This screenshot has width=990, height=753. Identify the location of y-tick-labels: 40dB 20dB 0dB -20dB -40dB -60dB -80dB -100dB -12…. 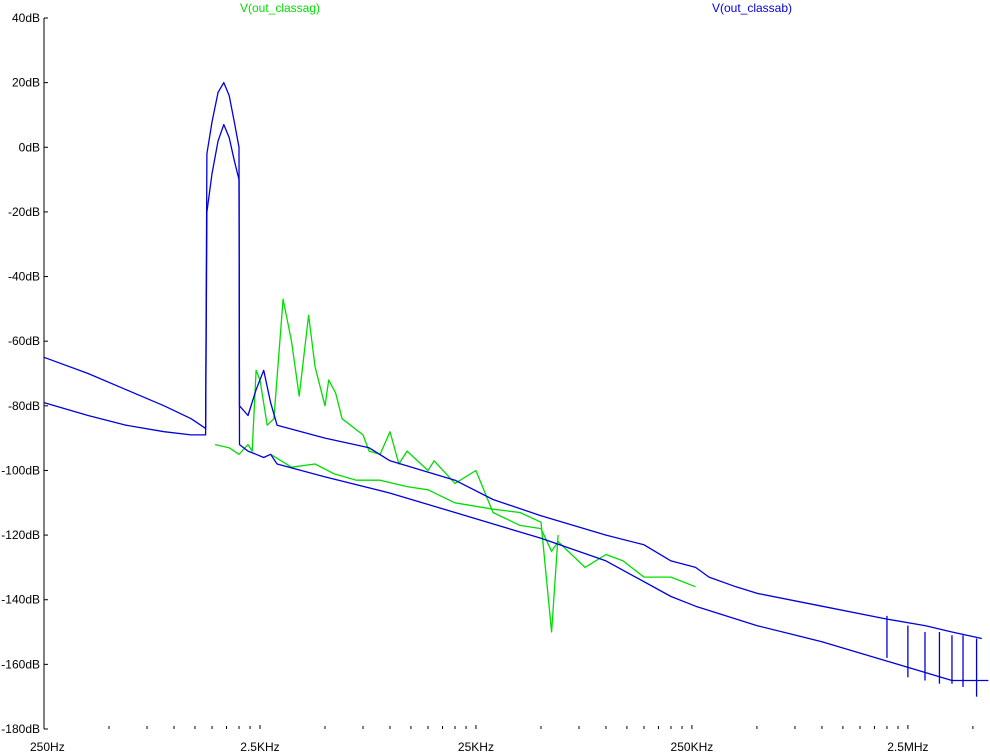
(20, 373).